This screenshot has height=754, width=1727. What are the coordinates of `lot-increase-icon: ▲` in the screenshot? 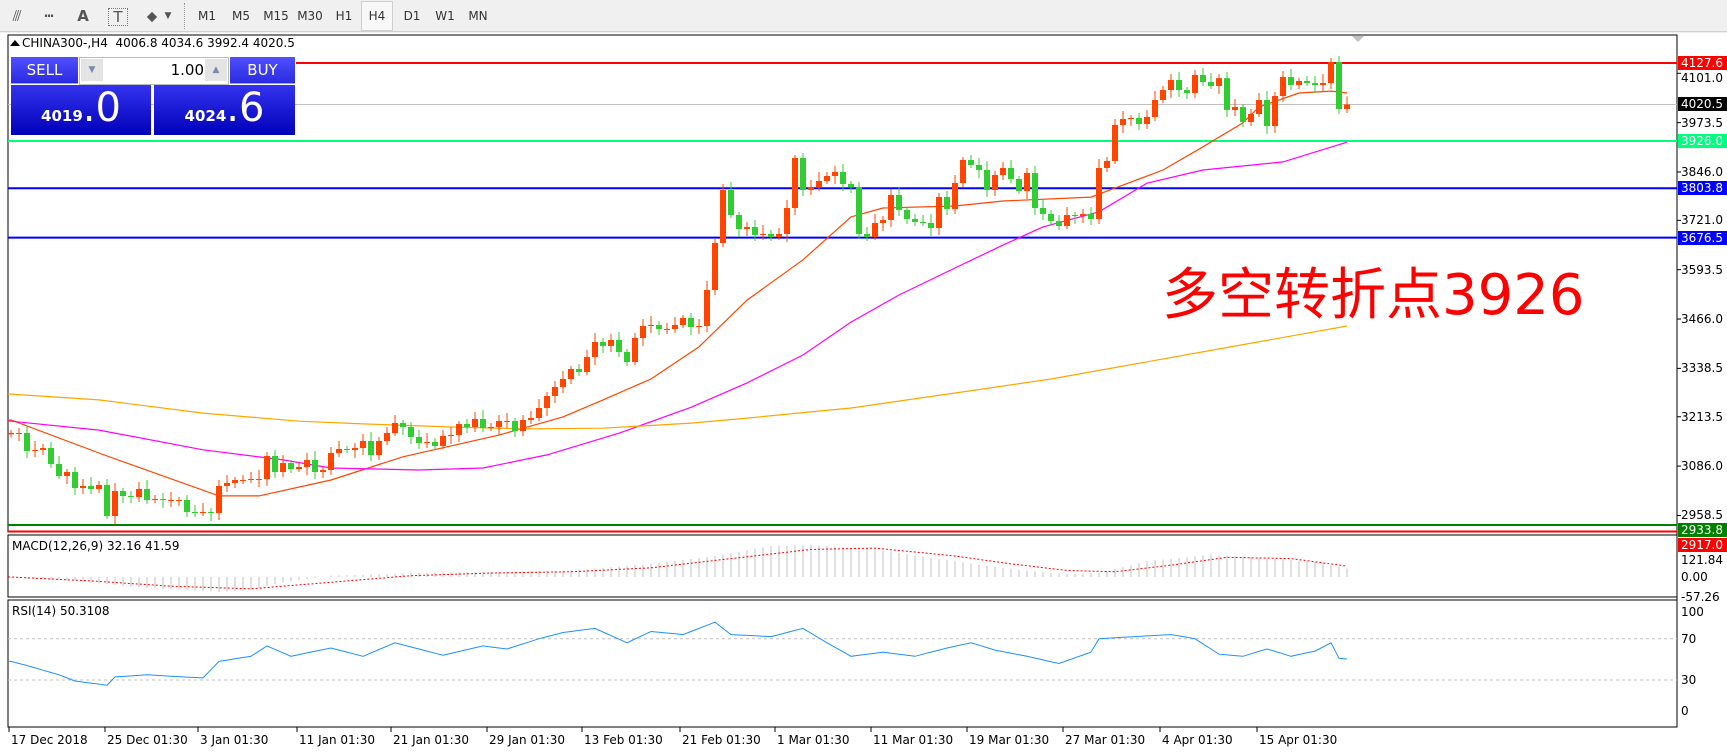 It's located at (216, 70).